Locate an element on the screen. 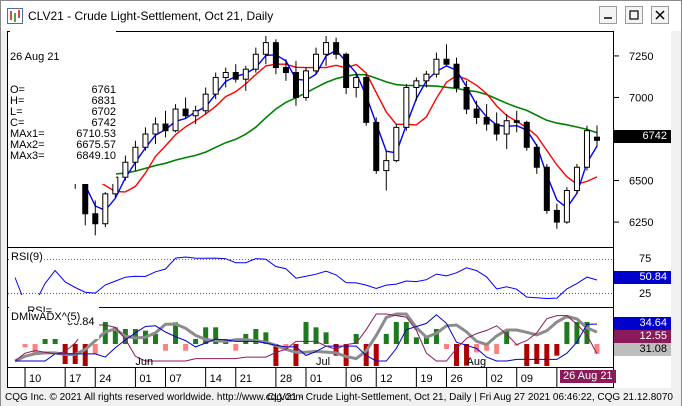 This screenshot has width=682, height=406. maximize-icon is located at coordinates (634, 15).